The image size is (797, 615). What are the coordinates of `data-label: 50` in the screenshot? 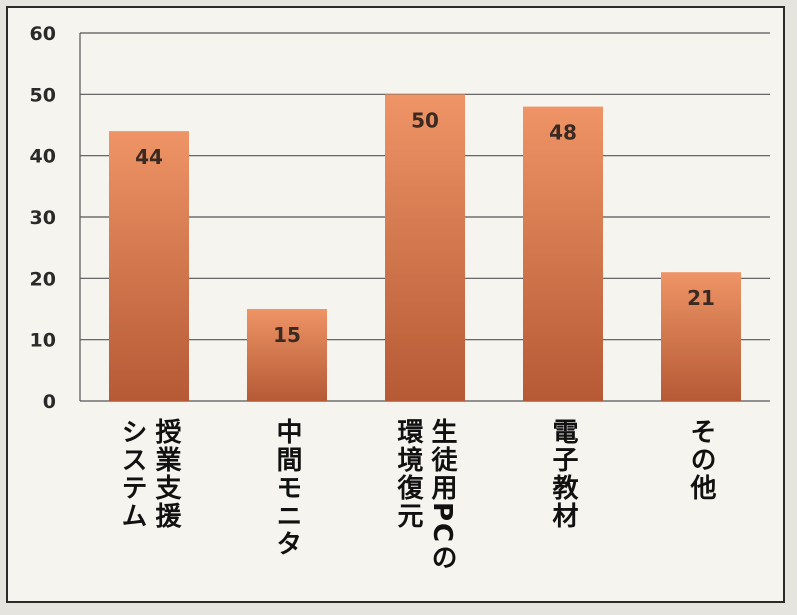 It's located at (425, 120).